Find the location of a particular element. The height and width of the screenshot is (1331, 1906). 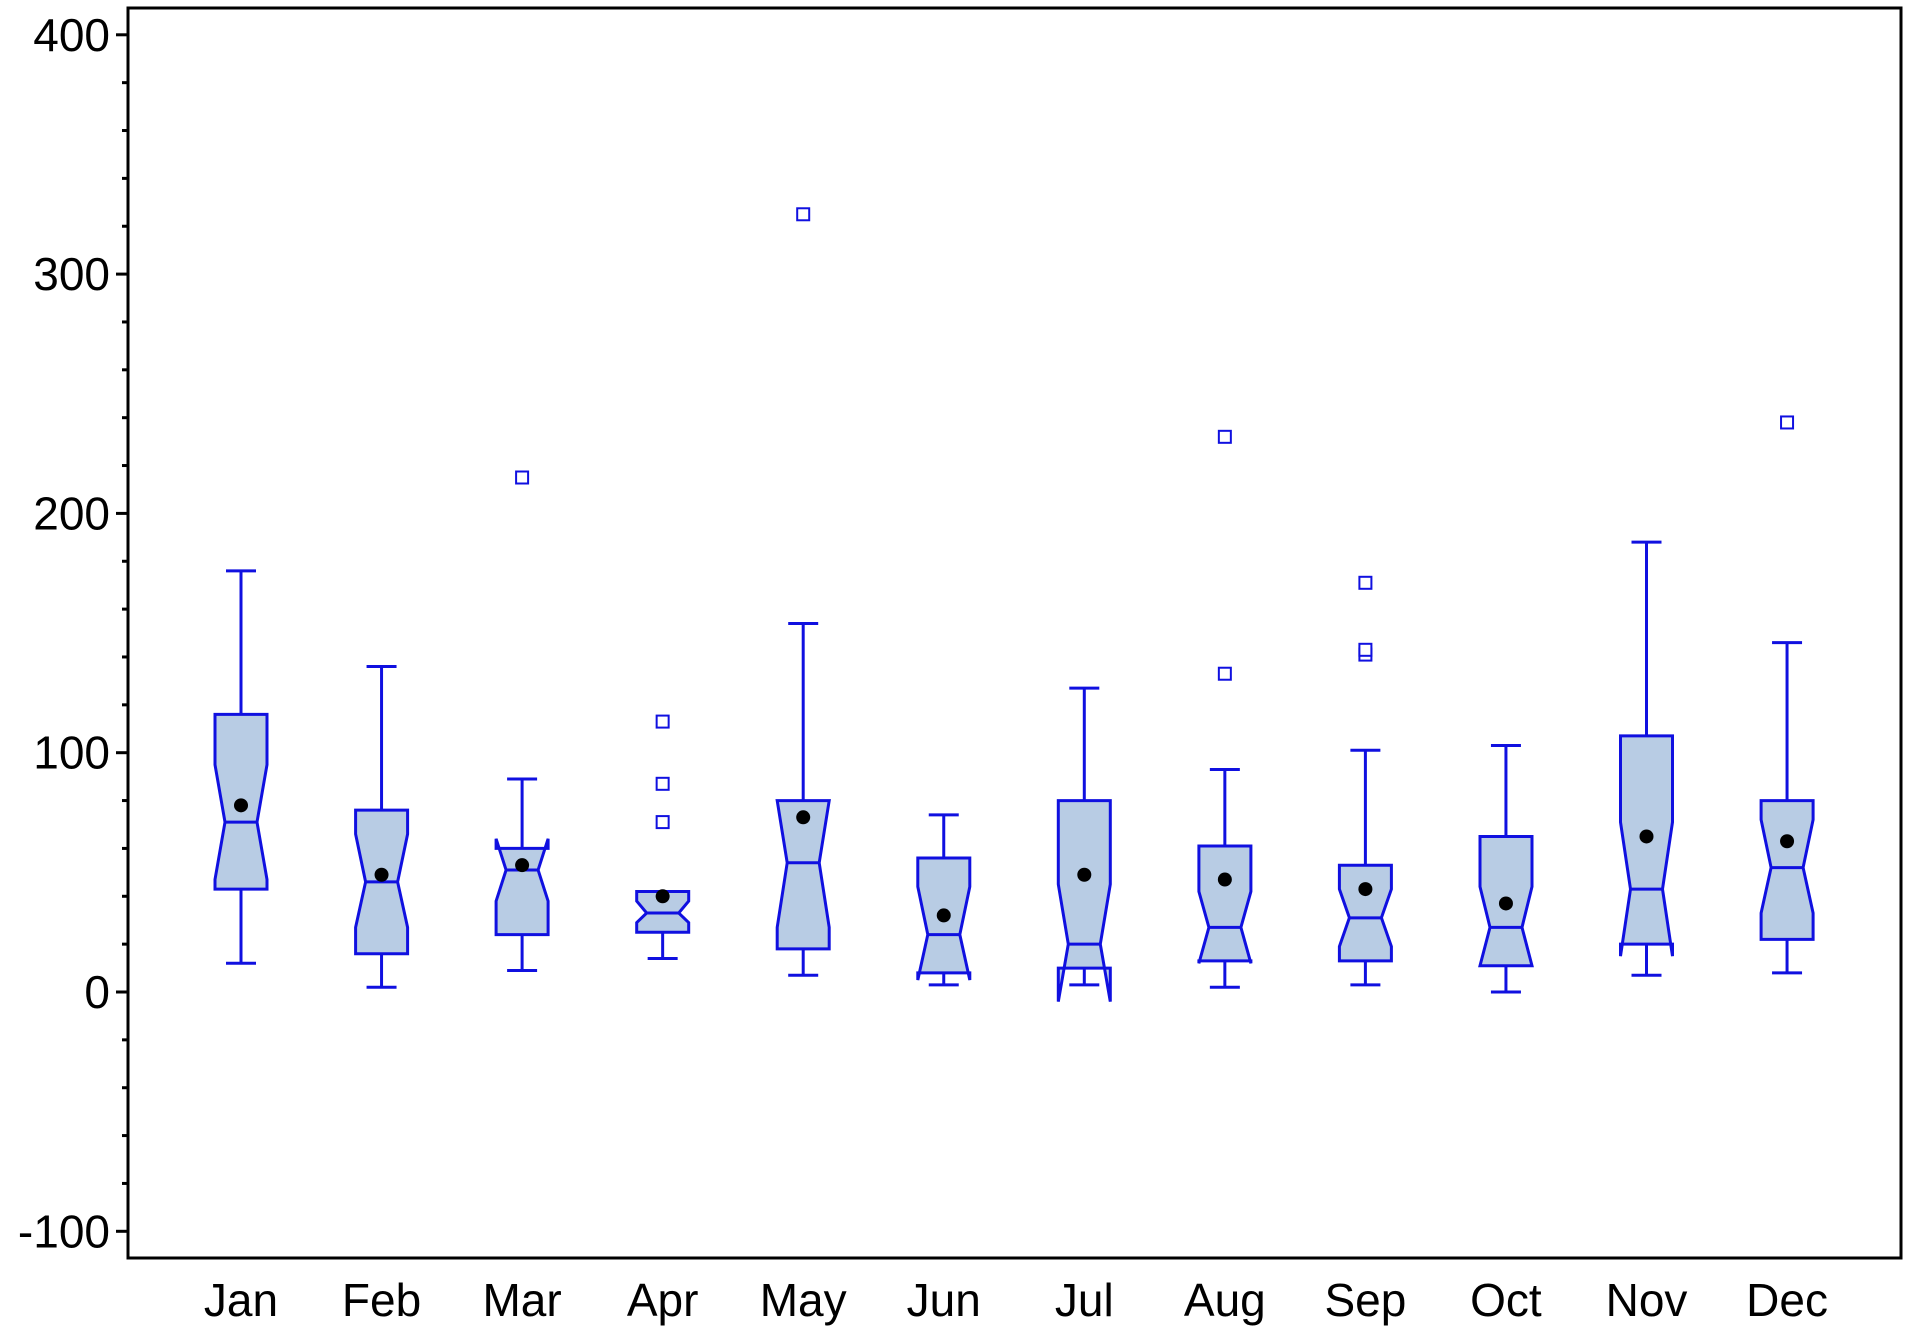

x-tick-label-jul: Jul is located at coordinates (1084, 1300).